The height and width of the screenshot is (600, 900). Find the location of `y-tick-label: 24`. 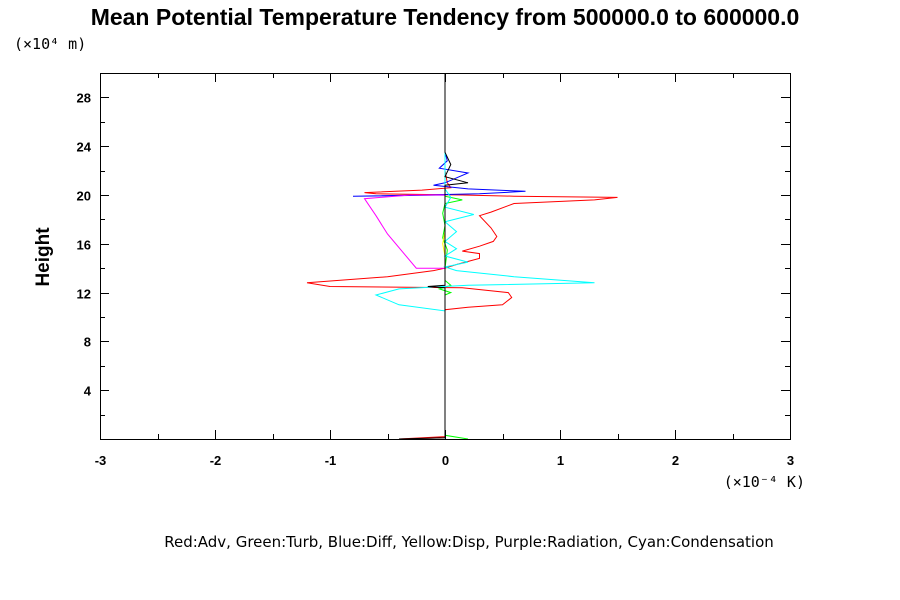

y-tick-label: 24 is located at coordinates (84, 147).